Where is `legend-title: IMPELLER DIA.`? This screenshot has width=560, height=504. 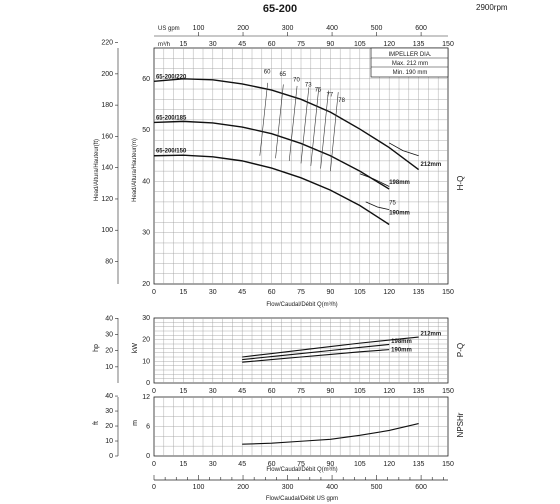 legend-title: IMPELLER DIA. is located at coordinates (409, 55).